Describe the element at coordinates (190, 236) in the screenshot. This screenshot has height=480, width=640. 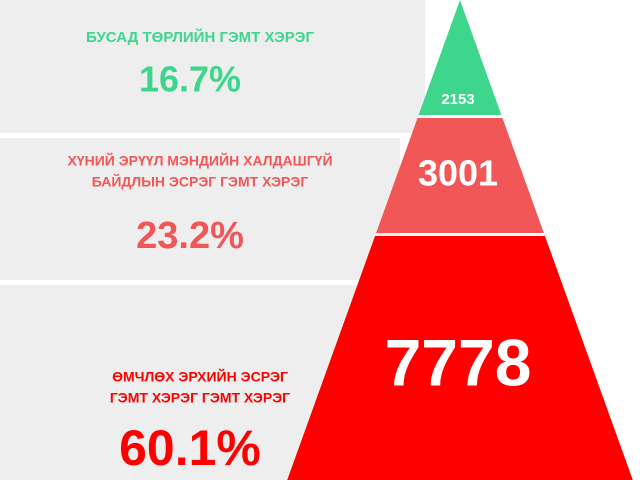
I see `tier-share: 23.2%` at that location.